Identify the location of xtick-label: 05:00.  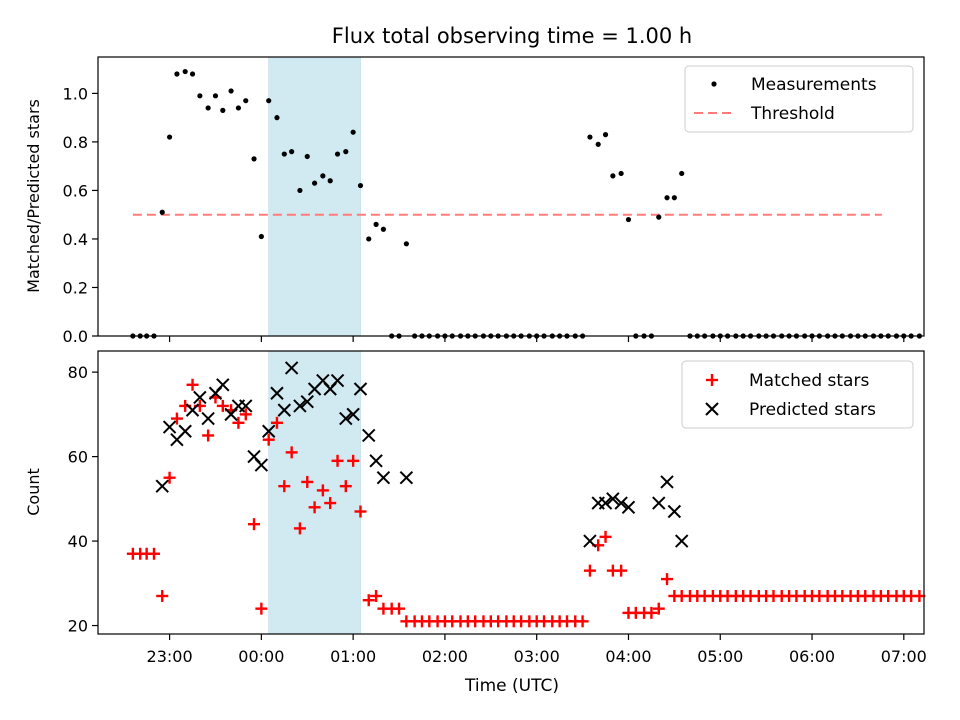
(720, 656).